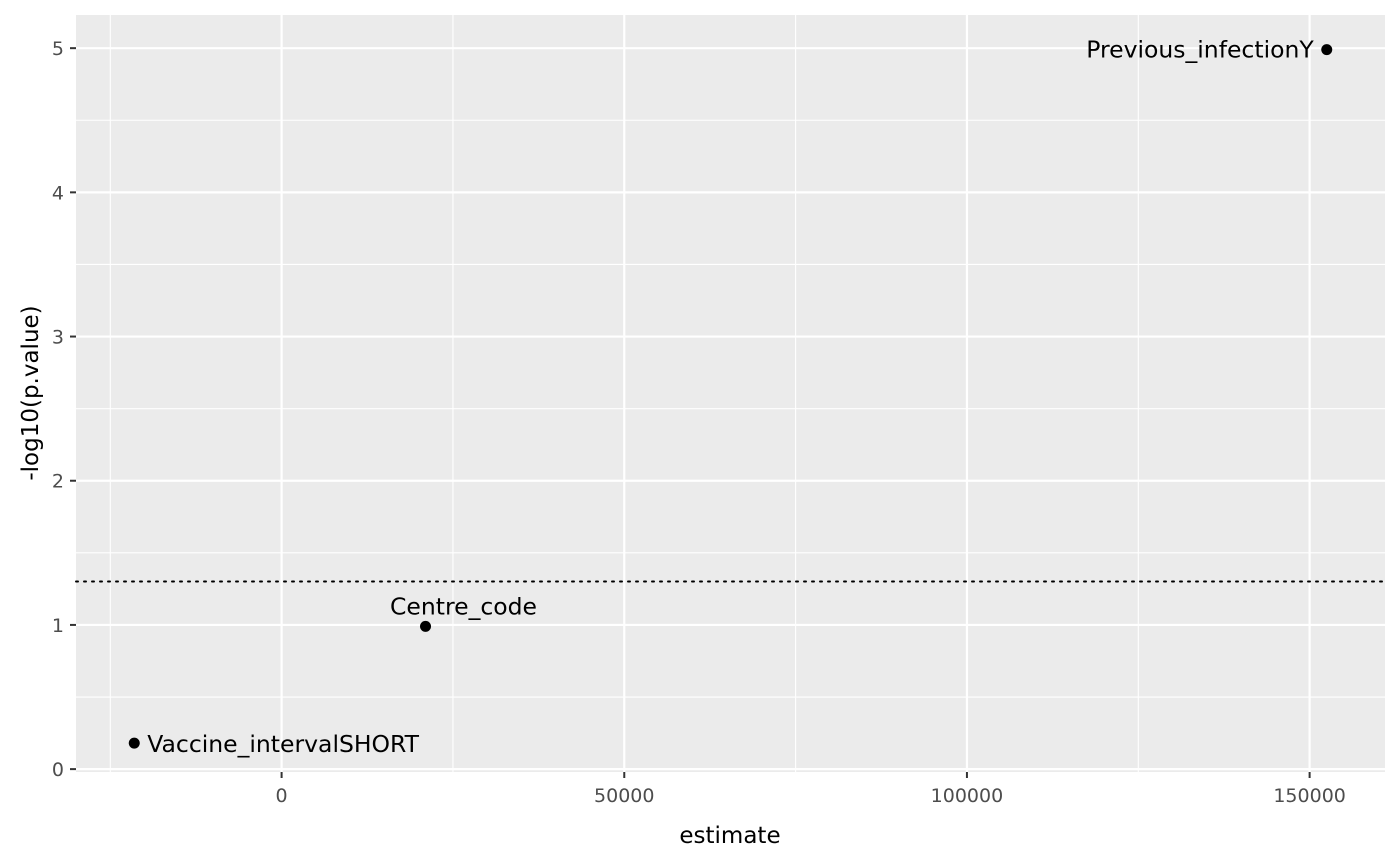 The image size is (1400, 865). What do you see at coordinates (1309, 796) in the screenshot?
I see `x-tick-label: 150000` at bounding box center [1309, 796].